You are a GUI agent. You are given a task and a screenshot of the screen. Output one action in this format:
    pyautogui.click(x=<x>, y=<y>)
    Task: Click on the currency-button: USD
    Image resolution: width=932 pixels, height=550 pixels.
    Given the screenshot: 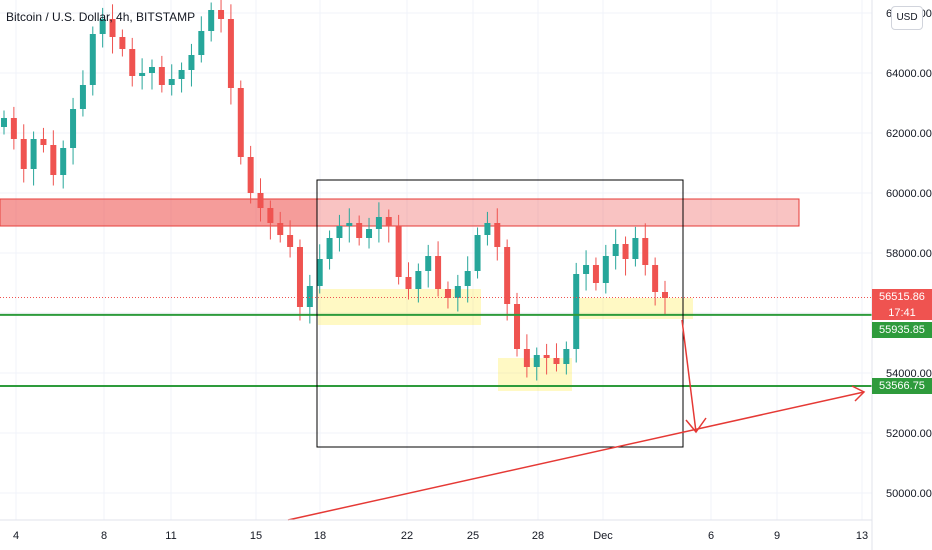 What is the action you would take?
    pyautogui.click(x=907, y=18)
    